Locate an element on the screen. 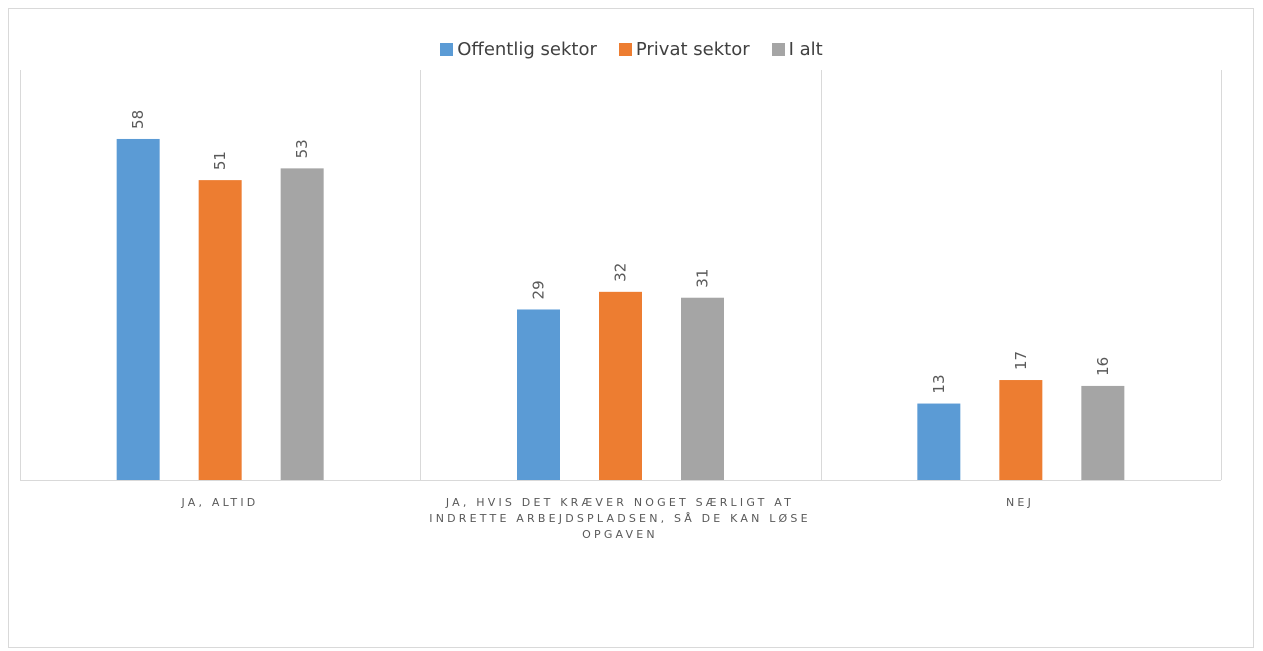 The image size is (1263, 651). legend-item-privat: Privat sektor is located at coordinates (684, 49).